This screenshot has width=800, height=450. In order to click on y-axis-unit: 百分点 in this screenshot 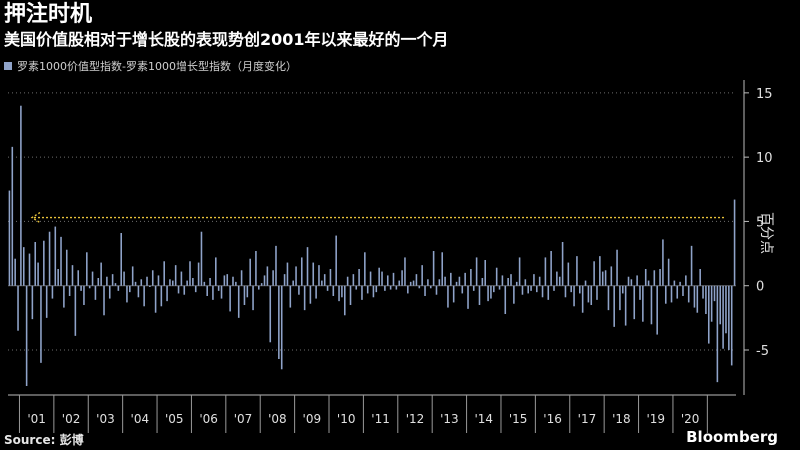, I will do `click(766, 233)`.